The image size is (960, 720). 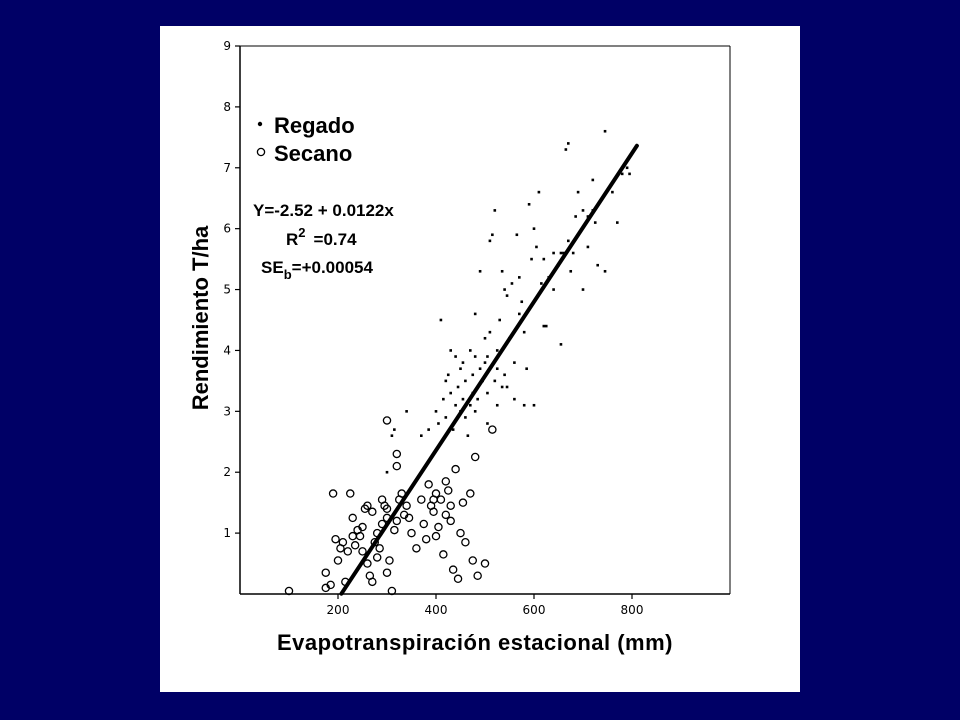 What do you see at coordinates (336, 239) in the screenshot?
I see `r-squared-value: =0.74` at bounding box center [336, 239].